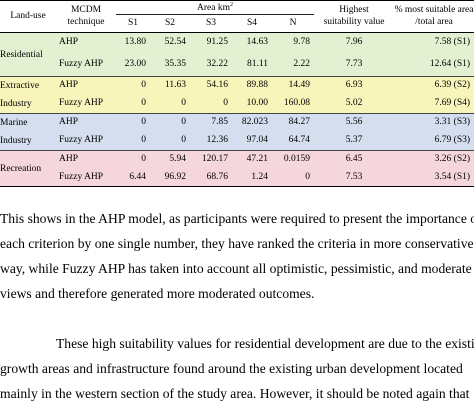 This screenshot has width=474, height=412. Describe the element at coordinates (293, 23) in the screenshot. I see `header-n: N` at that location.